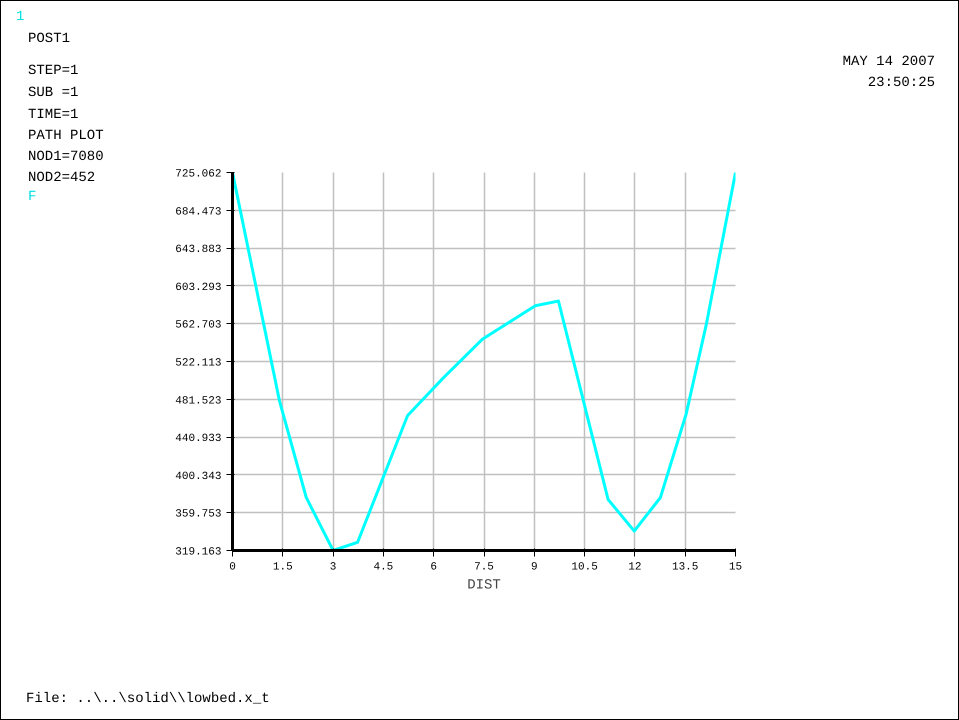  I want to click on text: SUB =1, so click(53, 93).